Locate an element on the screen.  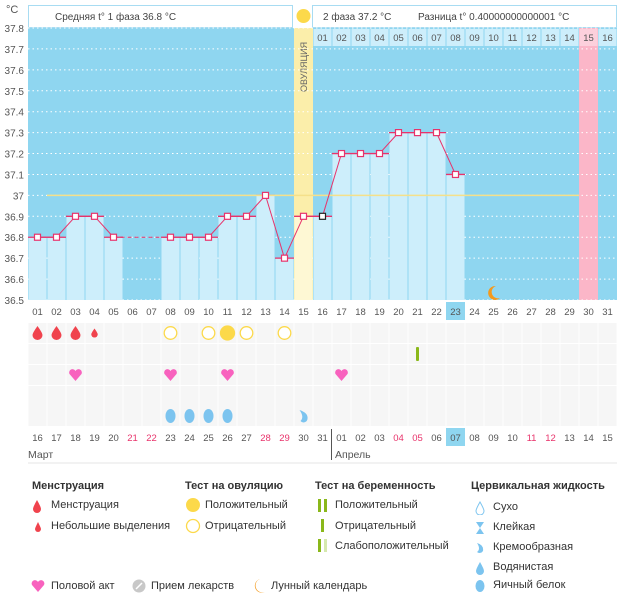
y-tick-label: 37.7 is located at coordinates (15, 50).